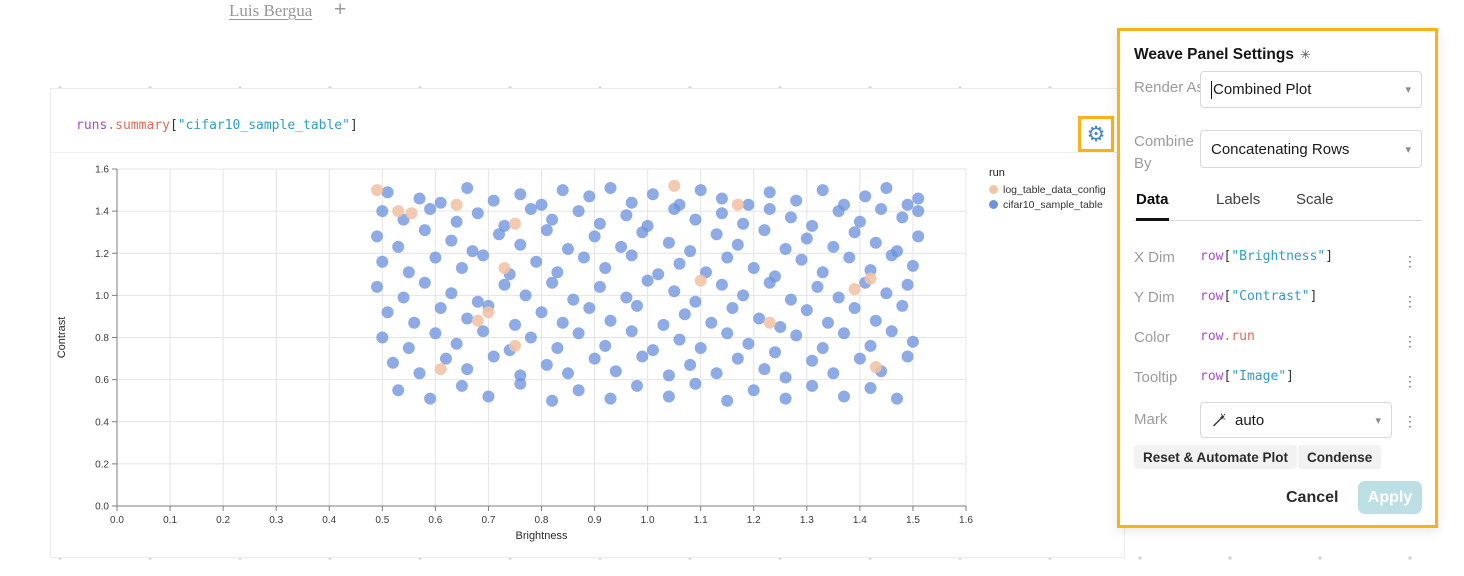  What do you see at coordinates (170, 520) in the screenshot?
I see `svg-text: 0.1` at bounding box center [170, 520].